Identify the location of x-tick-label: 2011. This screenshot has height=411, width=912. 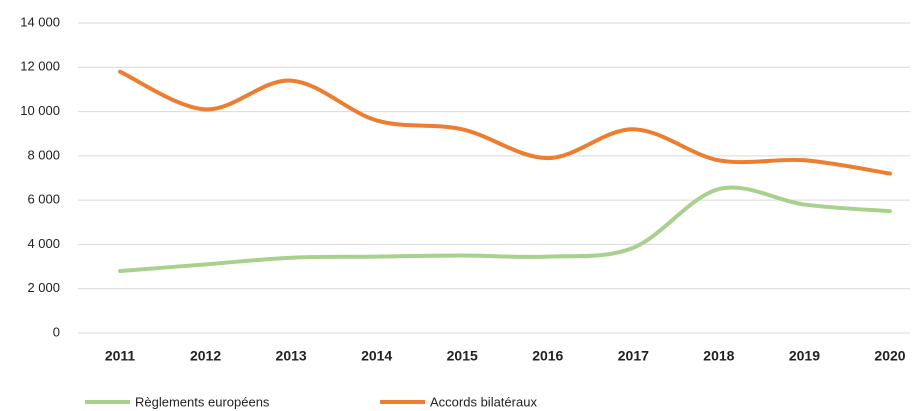
(120, 356).